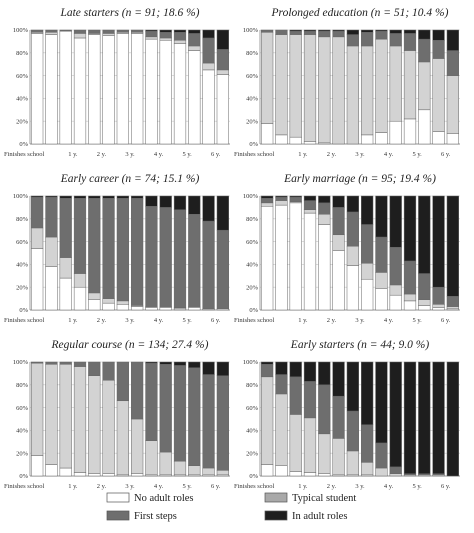 This screenshot has width=474, height=533. I want to click on x-tick-label-1-1: 1 y., so click(303, 154).